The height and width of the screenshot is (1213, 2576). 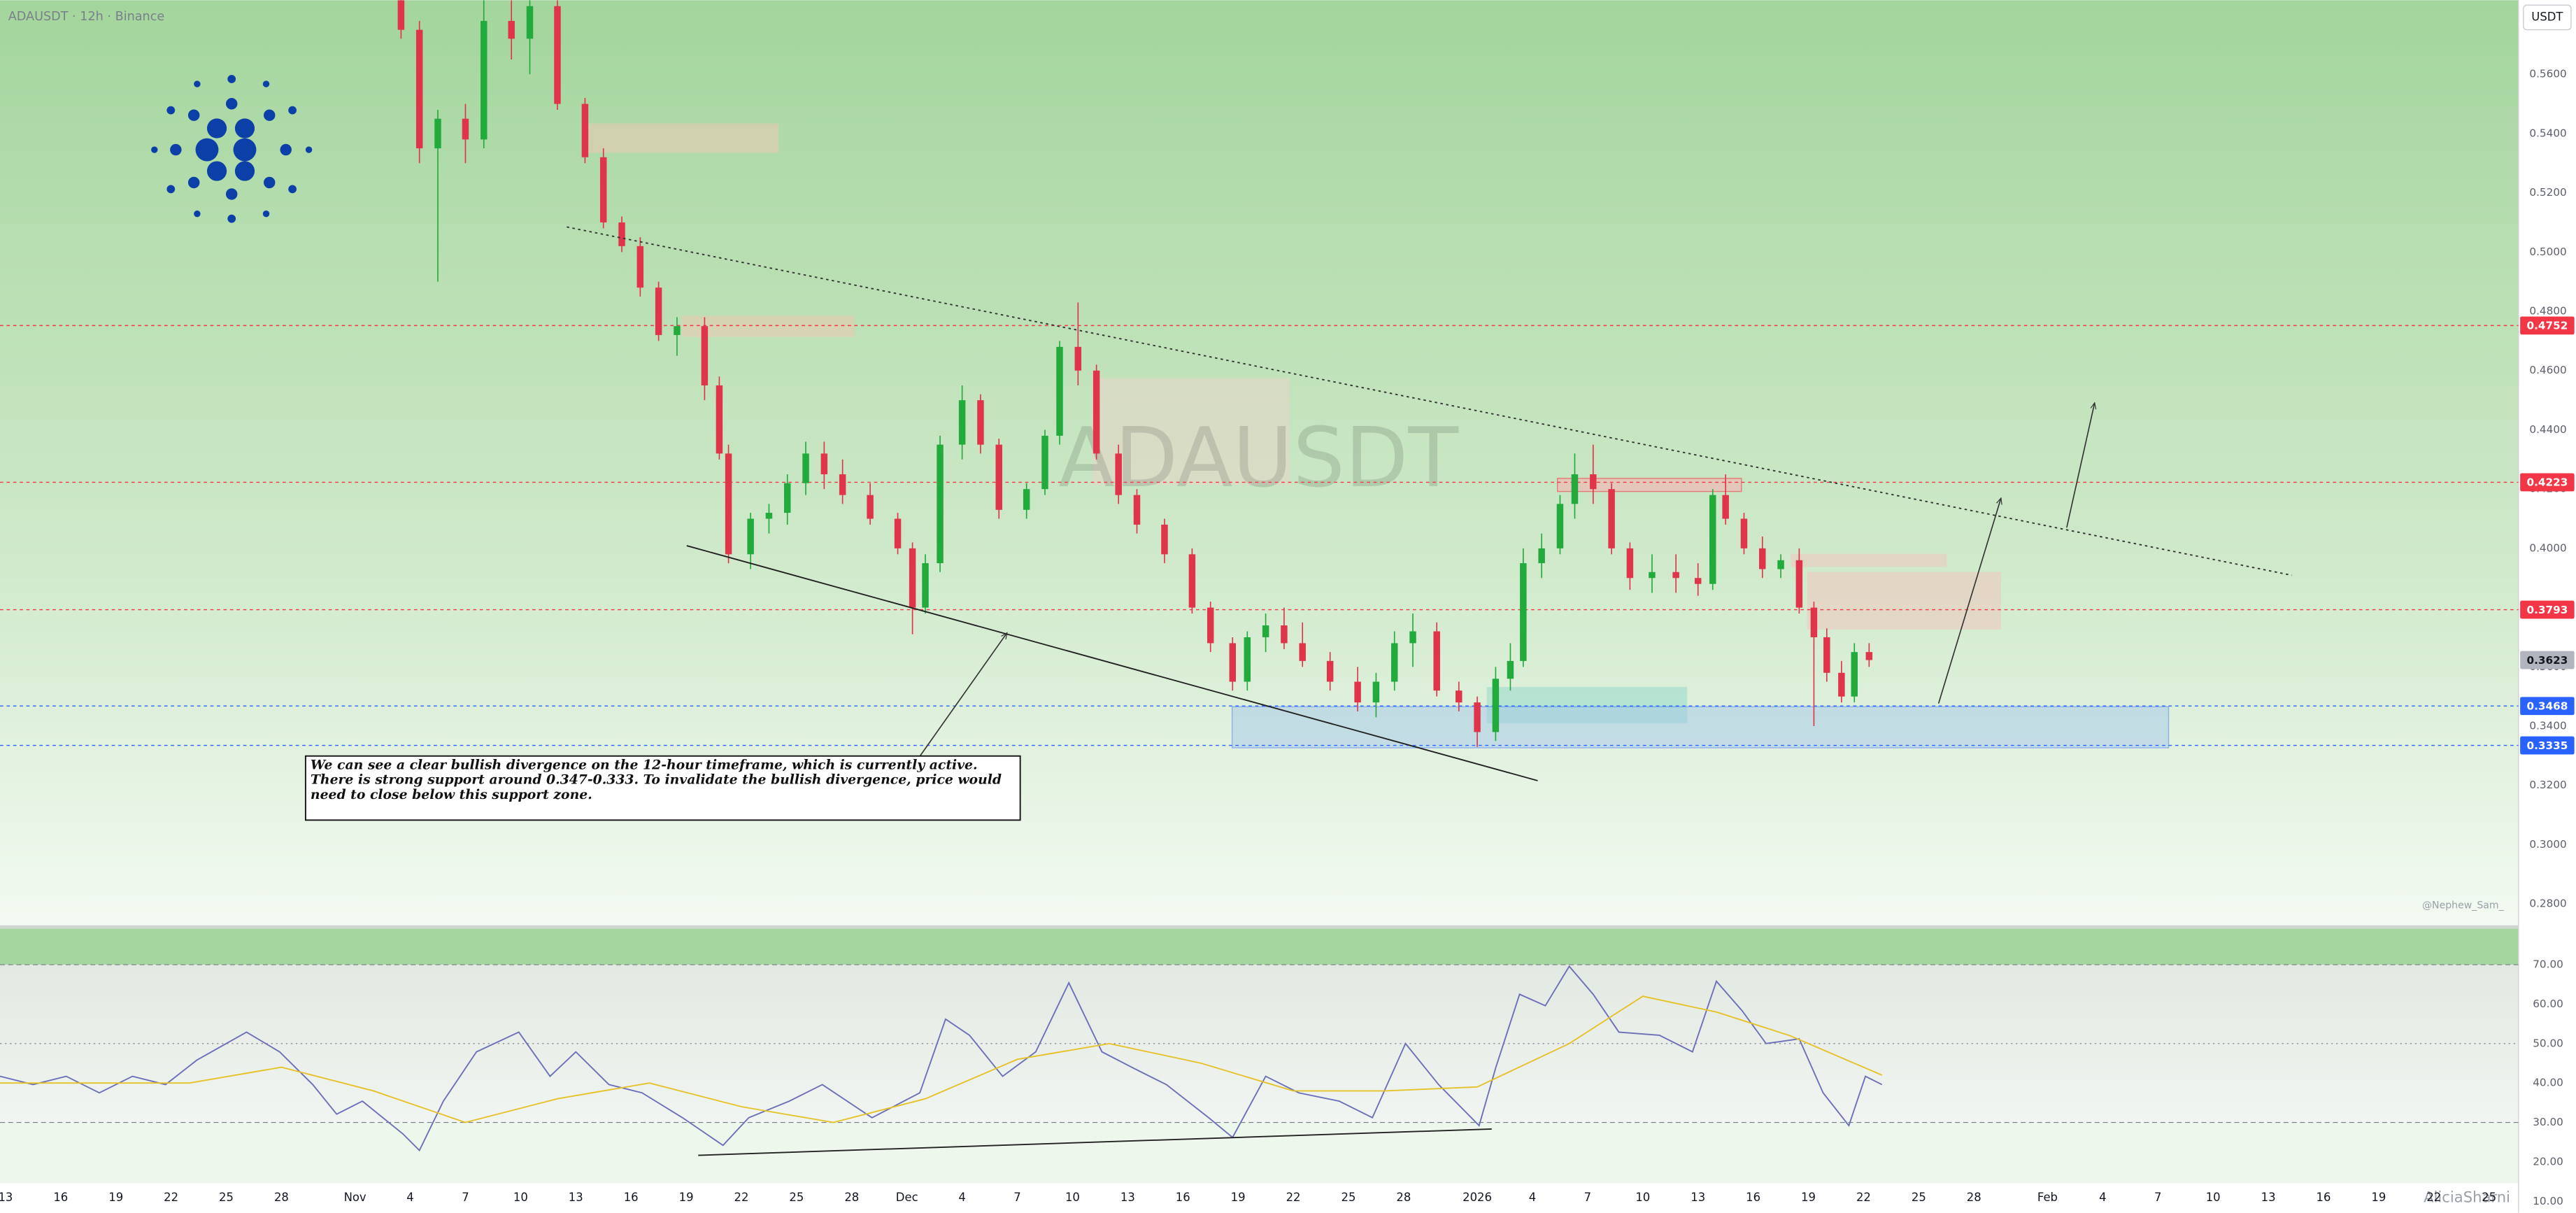 I want to click on rsi-ma-line, so click(x=941, y=1059).